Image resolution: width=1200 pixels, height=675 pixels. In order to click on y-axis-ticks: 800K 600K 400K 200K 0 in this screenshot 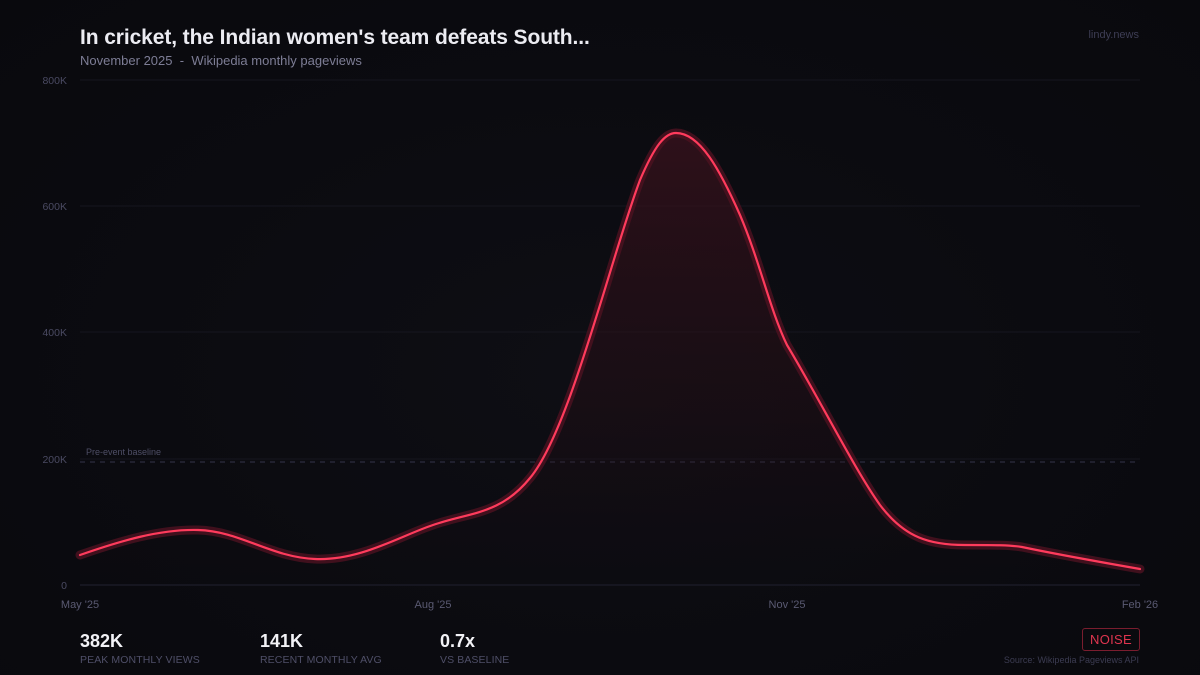, I will do `click(54, 333)`.